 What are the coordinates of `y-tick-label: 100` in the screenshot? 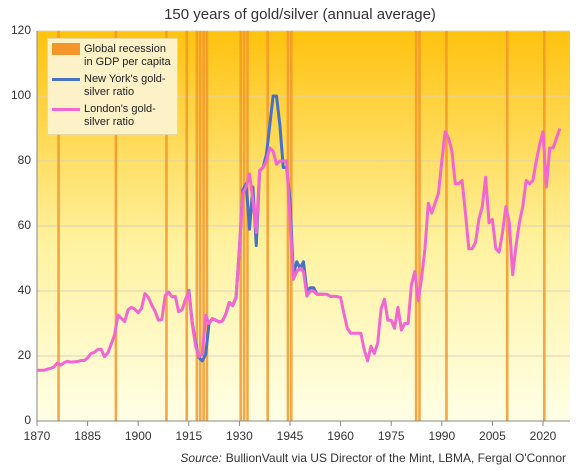 It's located at (21, 95).